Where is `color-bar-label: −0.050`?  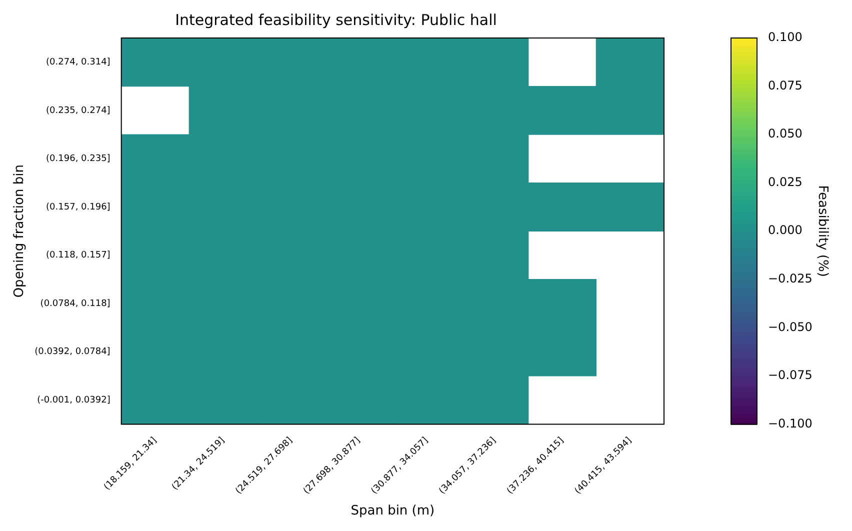 color-bar-label: −0.050 is located at coordinates (790, 327).